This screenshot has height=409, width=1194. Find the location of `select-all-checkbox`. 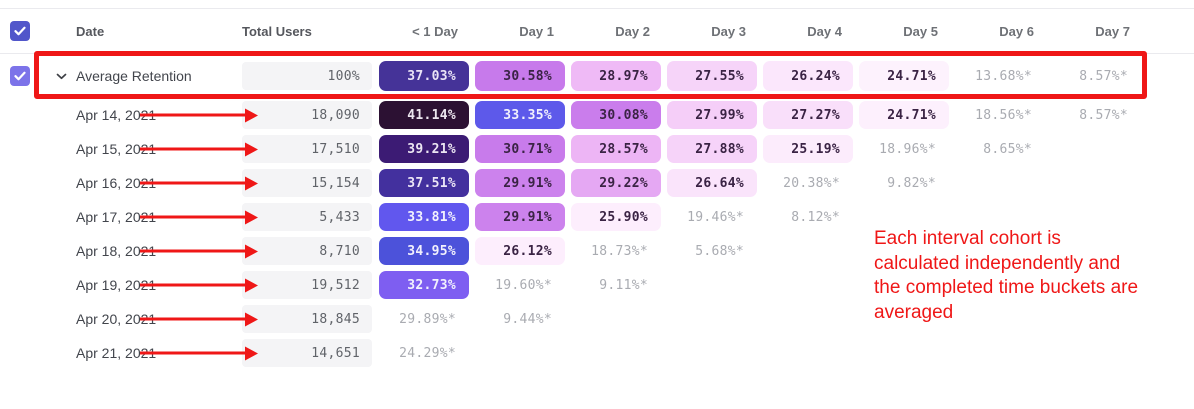

select-all-checkbox is located at coordinates (20, 31).